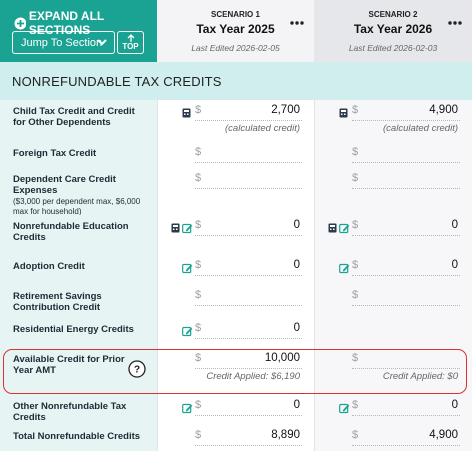 The width and height of the screenshot is (472, 451). What do you see at coordinates (236, 81) in the screenshot?
I see `section-header: NONREFUNDABLE TAX CREDITS` at bounding box center [236, 81].